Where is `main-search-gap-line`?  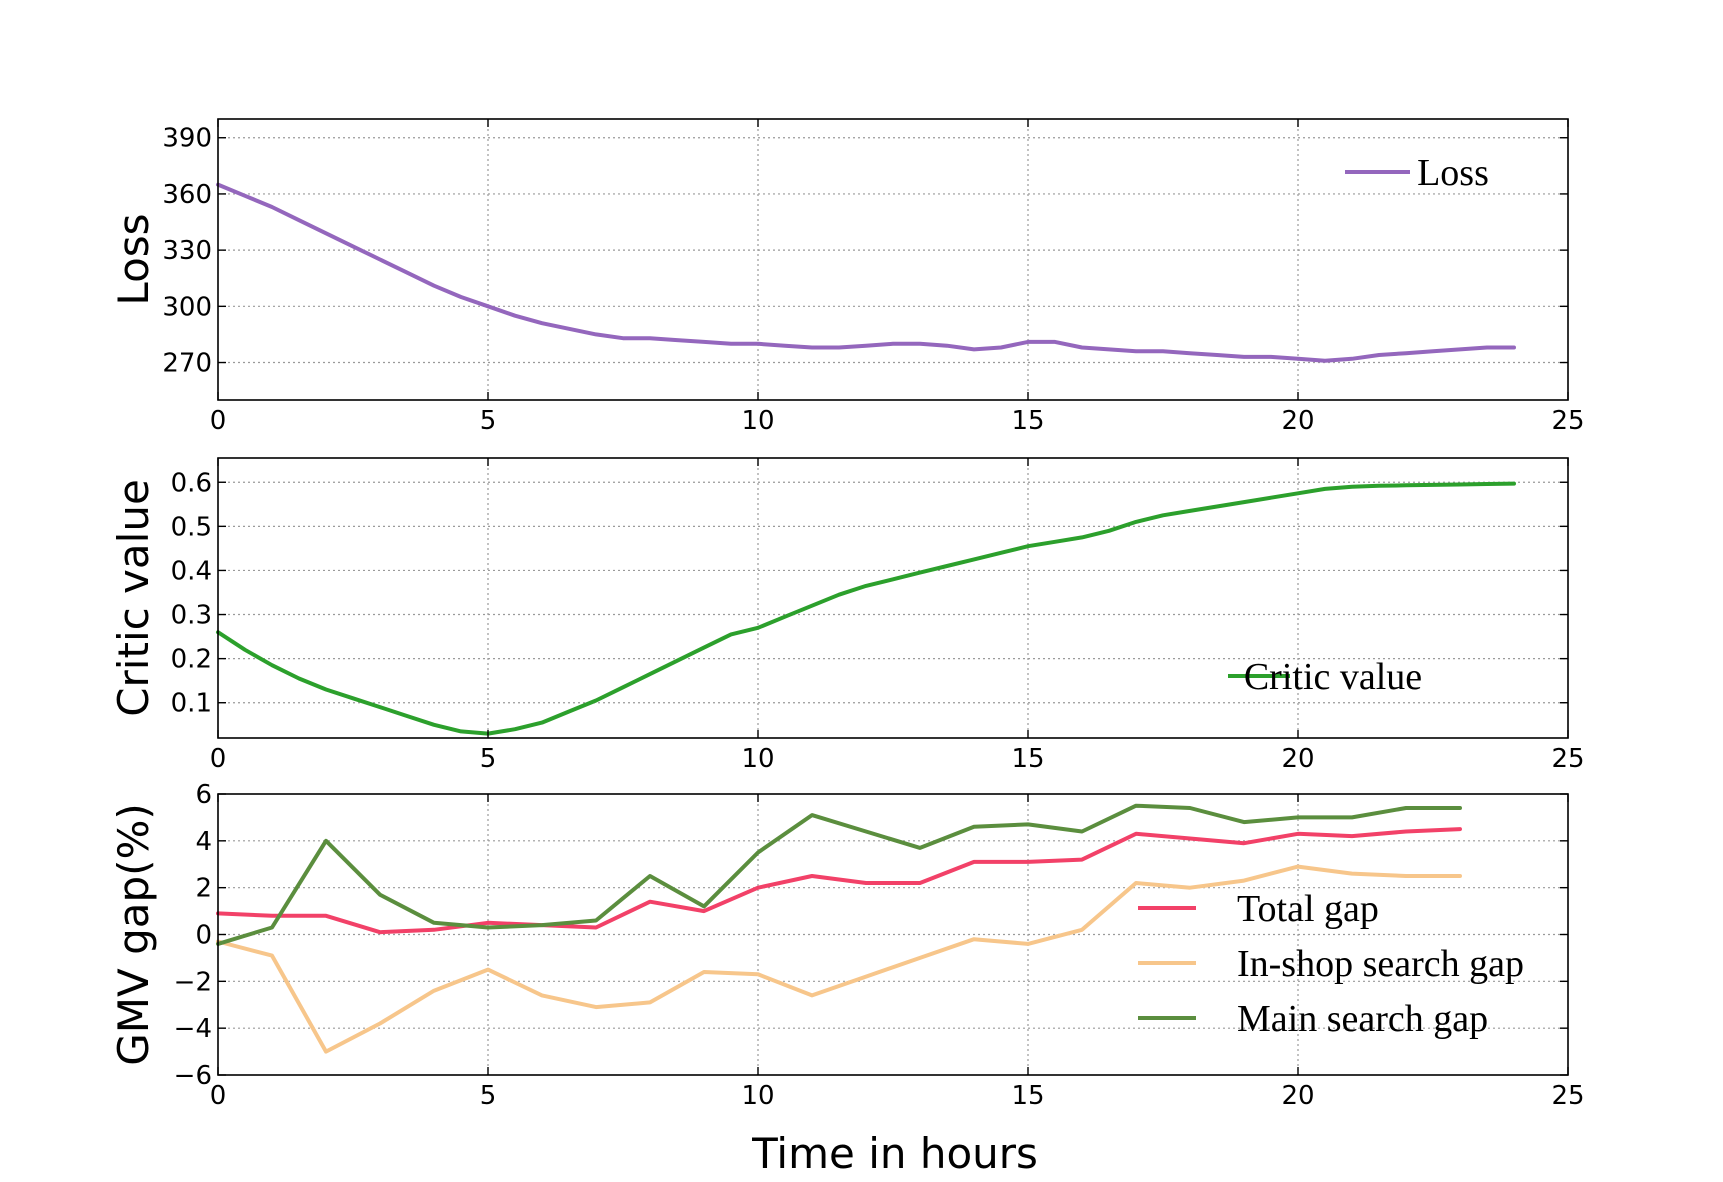 main-search-gap-line is located at coordinates (839, 874).